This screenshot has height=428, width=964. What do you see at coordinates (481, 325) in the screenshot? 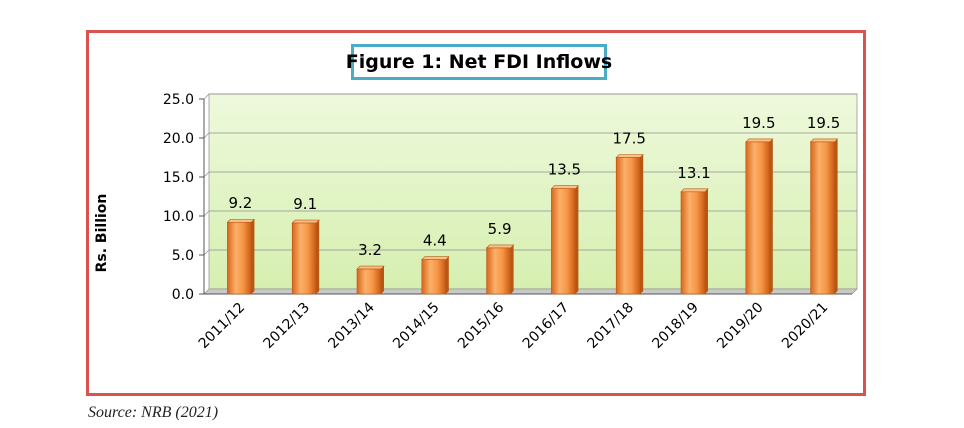
I see `x-tick-label: 2015/16` at bounding box center [481, 325].